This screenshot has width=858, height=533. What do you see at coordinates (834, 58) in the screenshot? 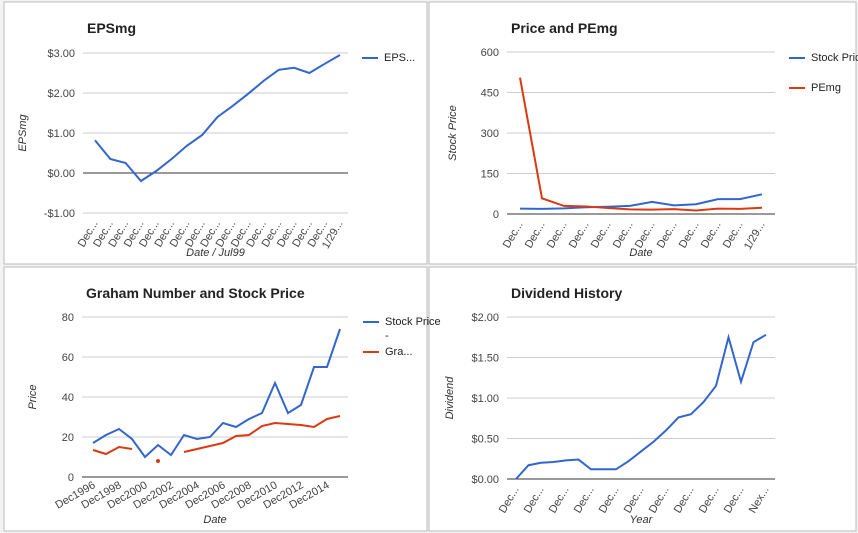
I see `legend-label: Stock Price` at bounding box center [834, 58].